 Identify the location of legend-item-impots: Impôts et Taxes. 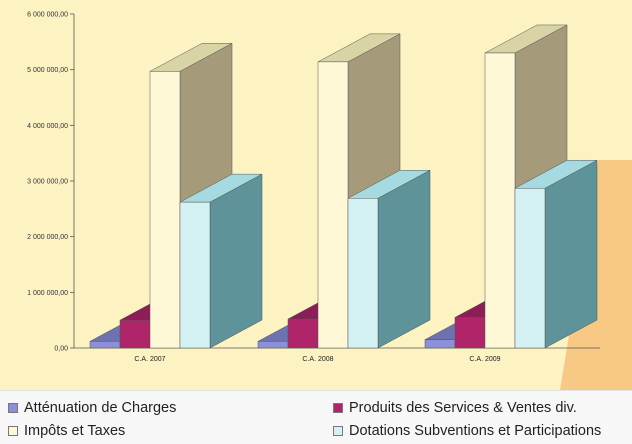
(66, 431).